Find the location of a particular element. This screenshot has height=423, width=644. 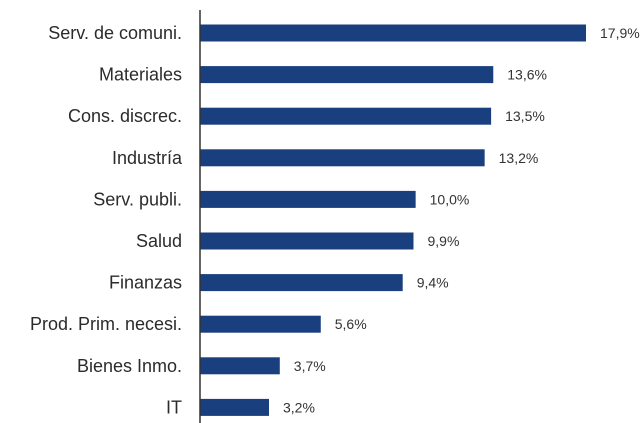

category-label: Serv. publi. is located at coordinates (137, 199).